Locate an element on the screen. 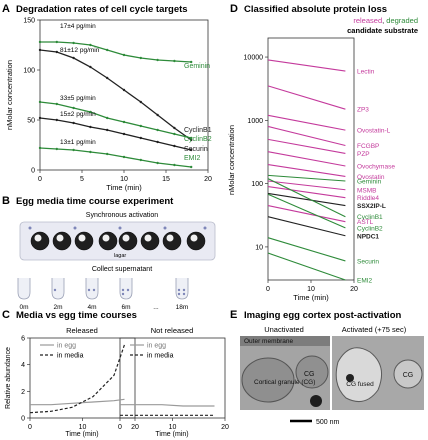 Image resolution: width=428 pixels, height=440 pixels. panel-d-title: Classified absolute protein loss is located at coordinates (315, 9).